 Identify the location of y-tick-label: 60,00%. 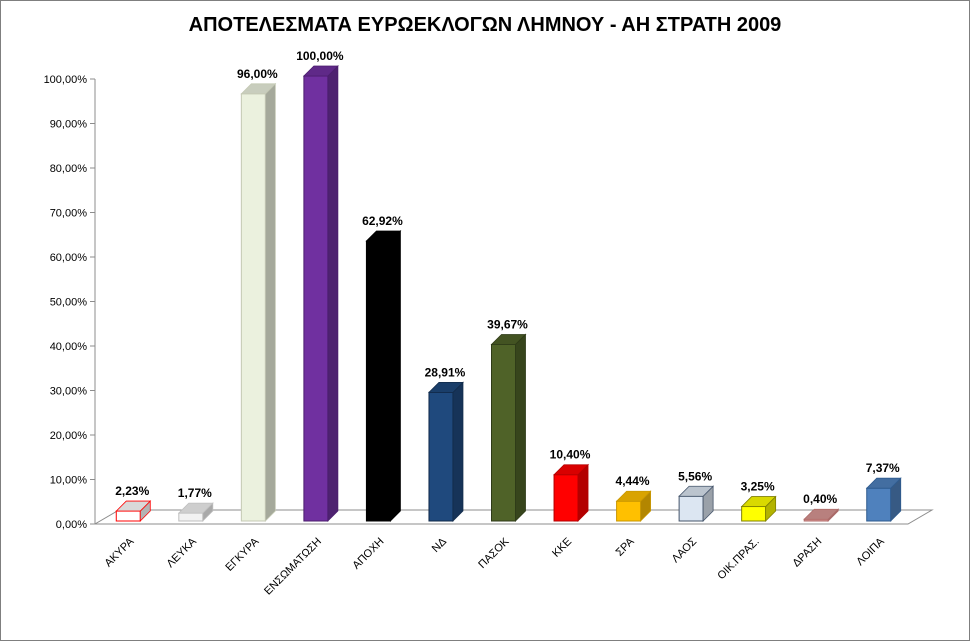
(69, 258).